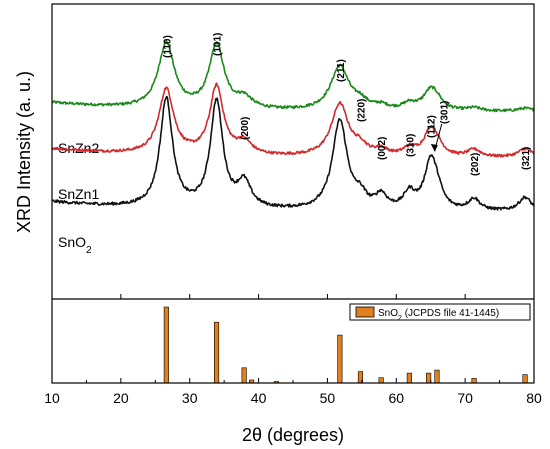 Image resolution: width=550 pixels, height=449 pixels. I want to click on y-axis-title: XRD Intensity (a. u.), so click(24, 152).